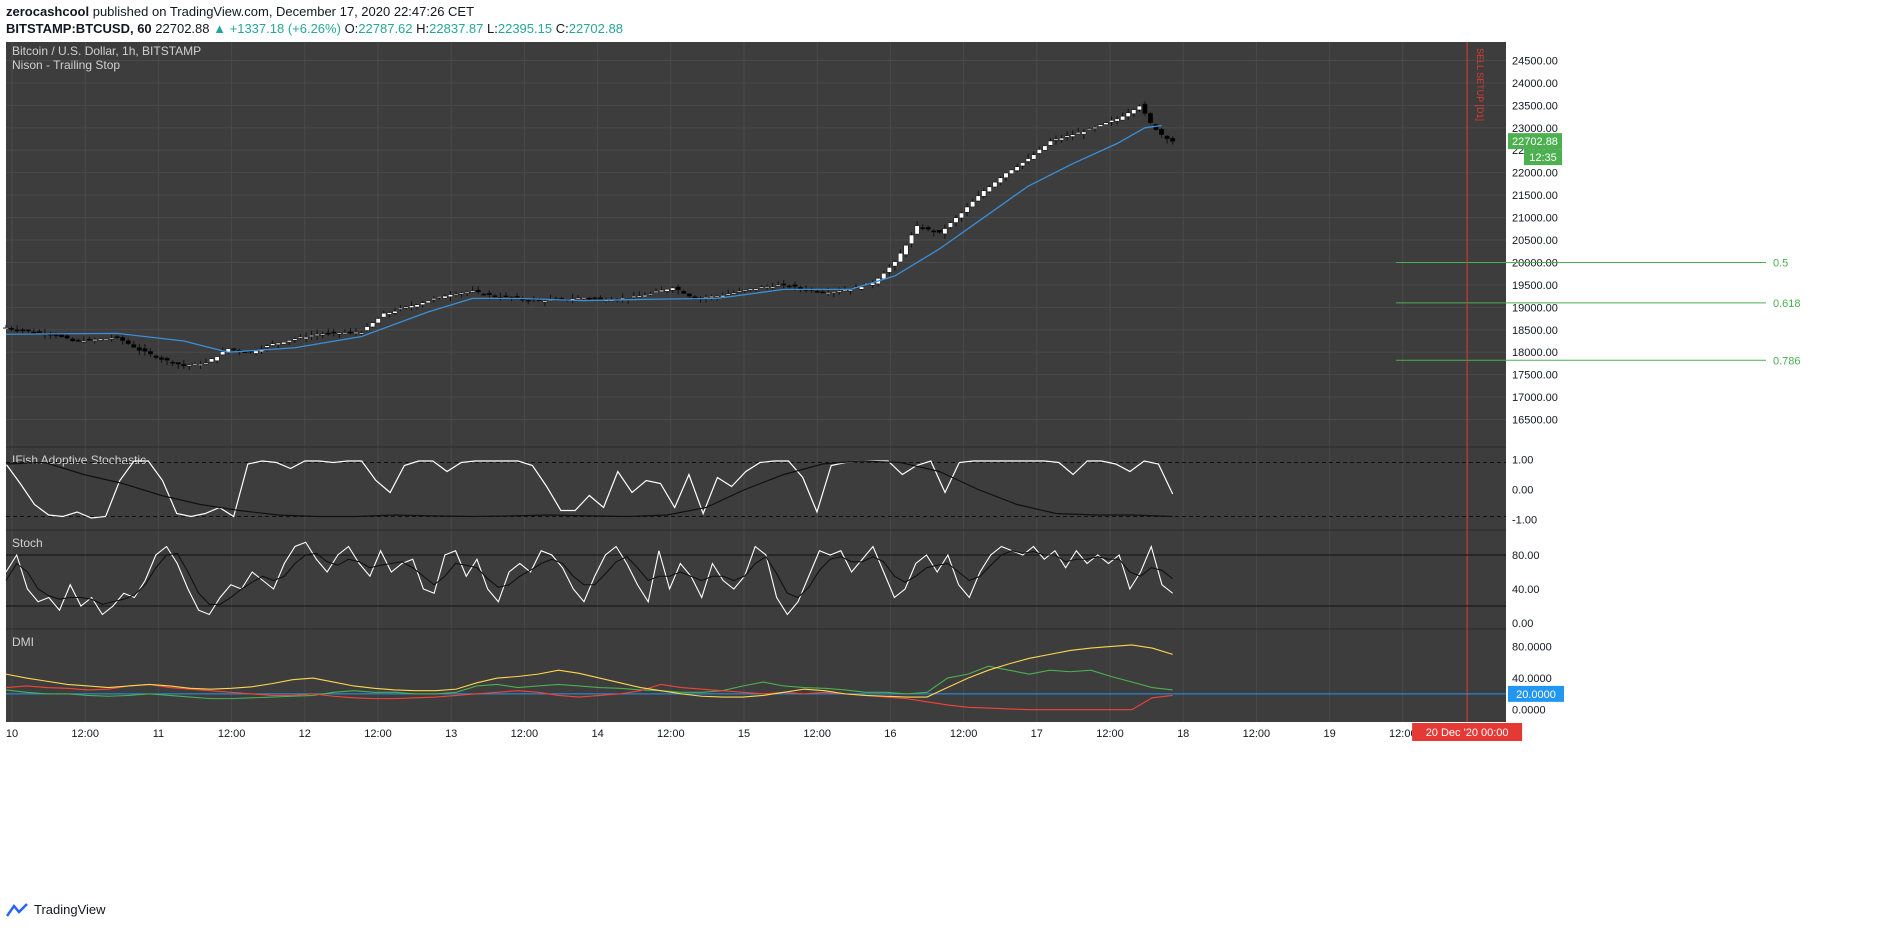 This screenshot has height=930, width=1884. What do you see at coordinates (525, 28) in the screenshot?
I see `low-value: 22395.15` at bounding box center [525, 28].